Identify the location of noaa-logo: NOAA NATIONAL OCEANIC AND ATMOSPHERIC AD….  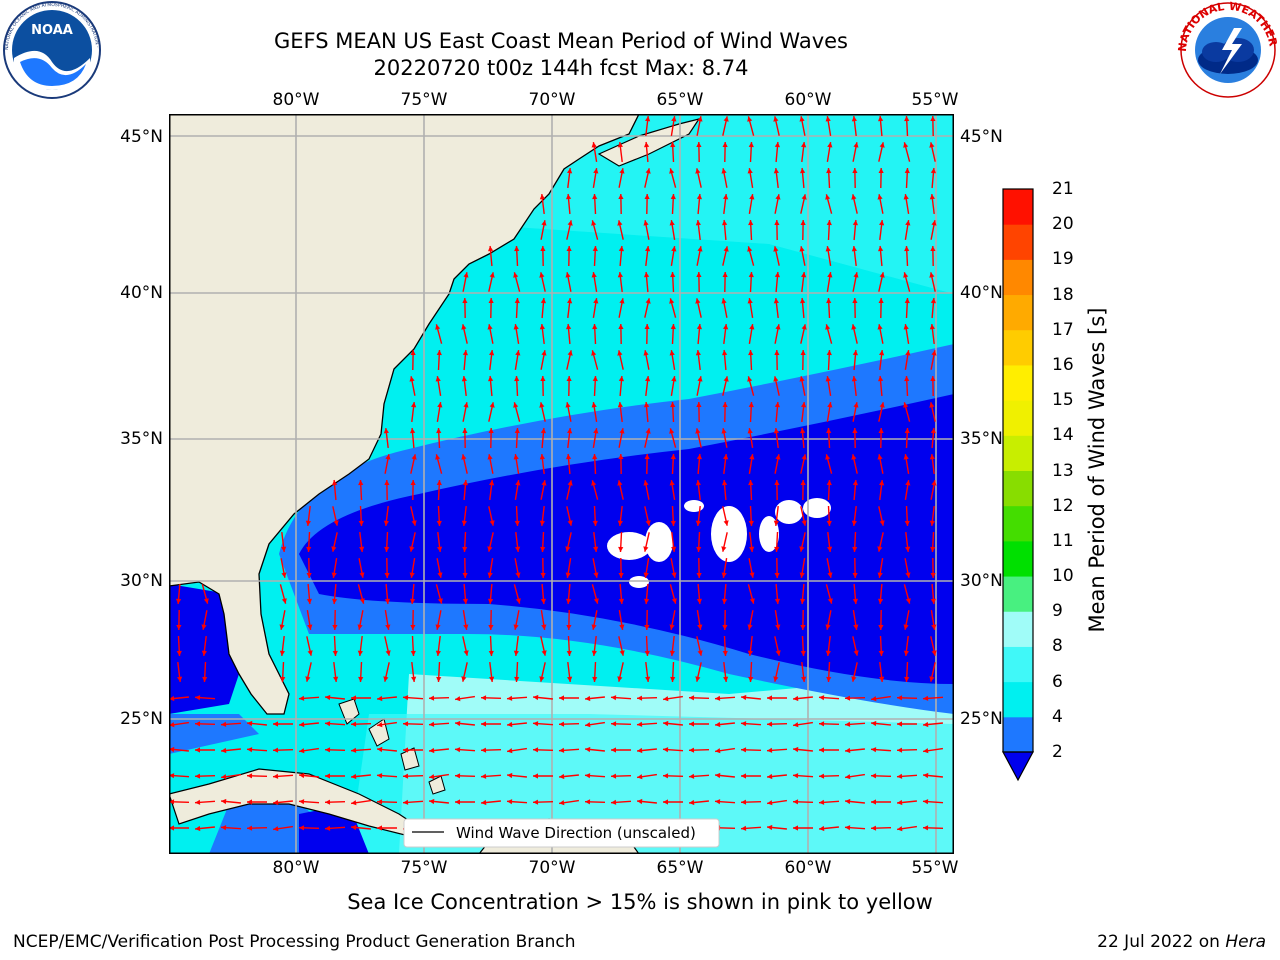
(50, 49).